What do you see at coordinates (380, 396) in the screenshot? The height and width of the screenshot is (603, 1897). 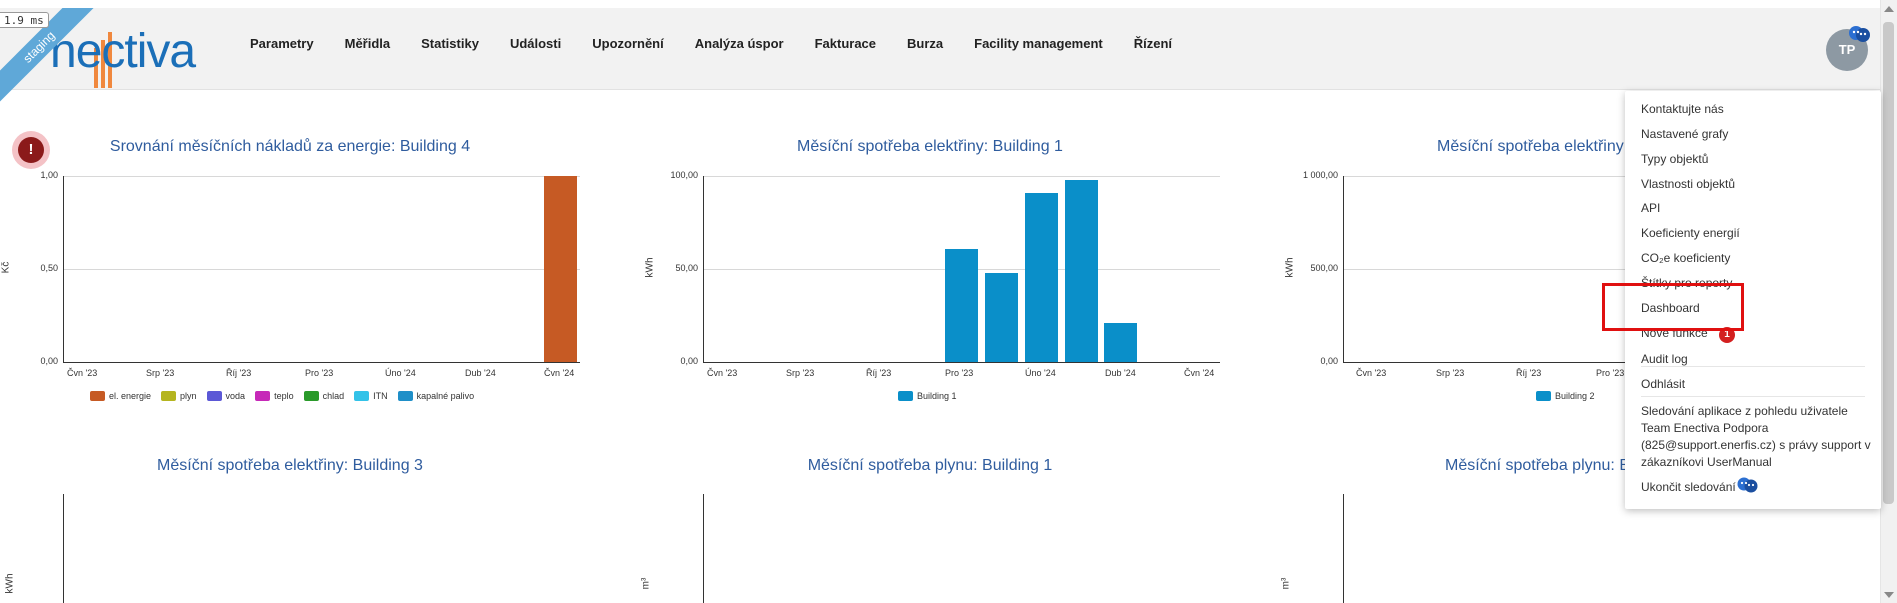 I see `legend-label: ITN` at bounding box center [380, 396].